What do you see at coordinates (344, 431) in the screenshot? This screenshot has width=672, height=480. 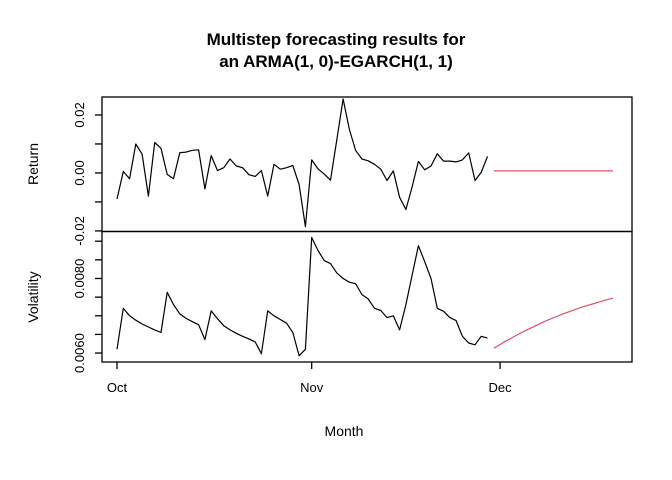 I see `x-axis-title: Month` at bounding box center [344, 431].